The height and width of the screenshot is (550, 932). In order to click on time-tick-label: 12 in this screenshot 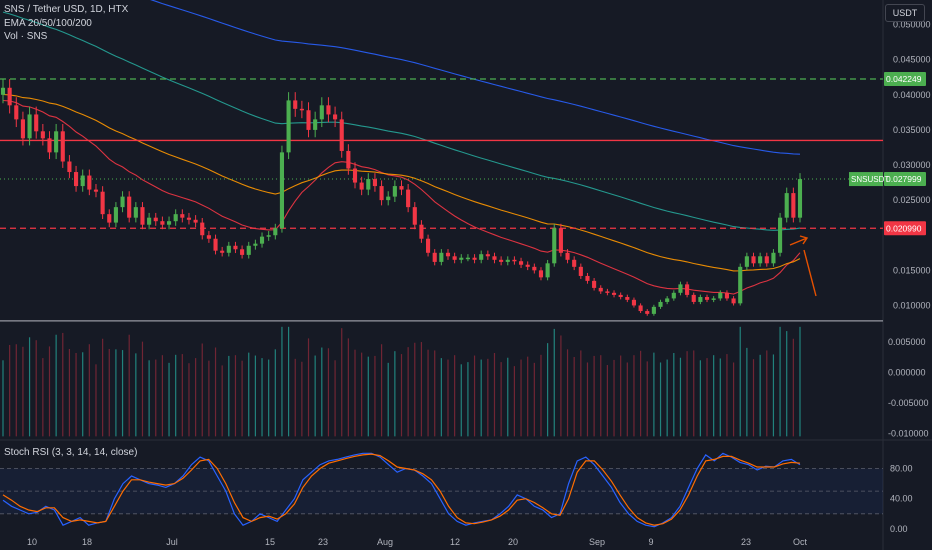, I will do `click(455, 542)`.